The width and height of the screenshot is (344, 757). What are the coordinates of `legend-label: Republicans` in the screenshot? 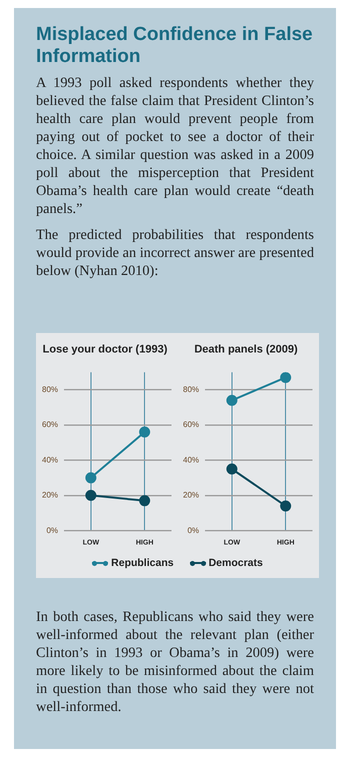 It's located at (142, 563).